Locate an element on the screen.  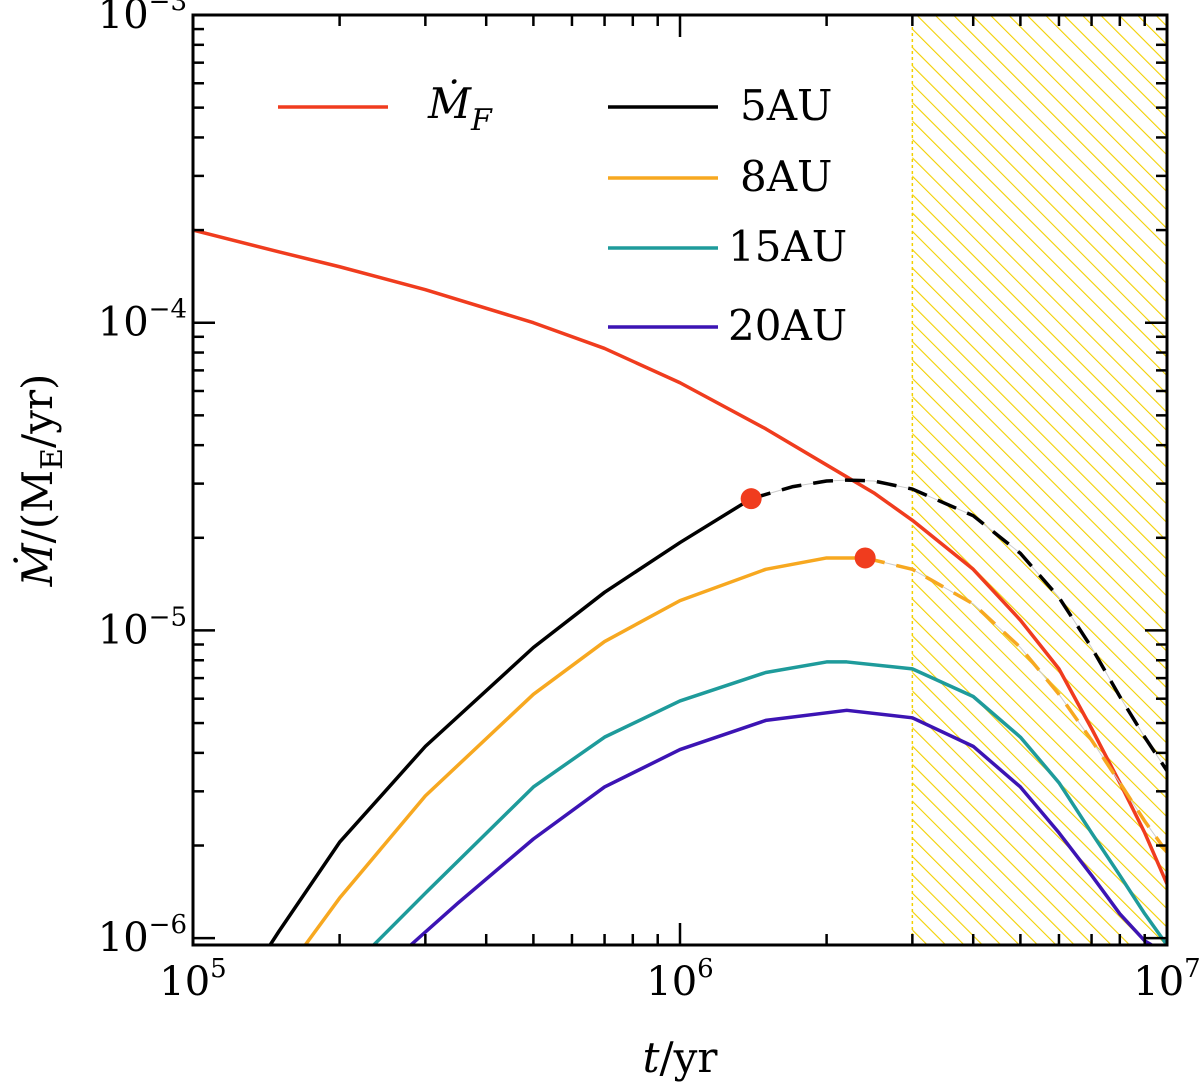
legend-label-8au: 8AU is located at coordinates (786, 176).